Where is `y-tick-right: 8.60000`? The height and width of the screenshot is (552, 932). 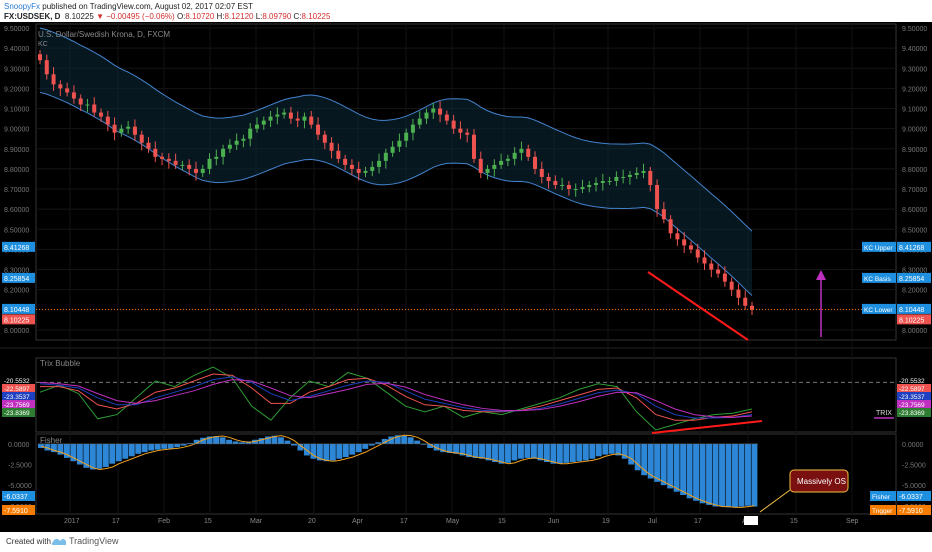 y-tick-right: 8.60000 is located at coordinates (914, 210).